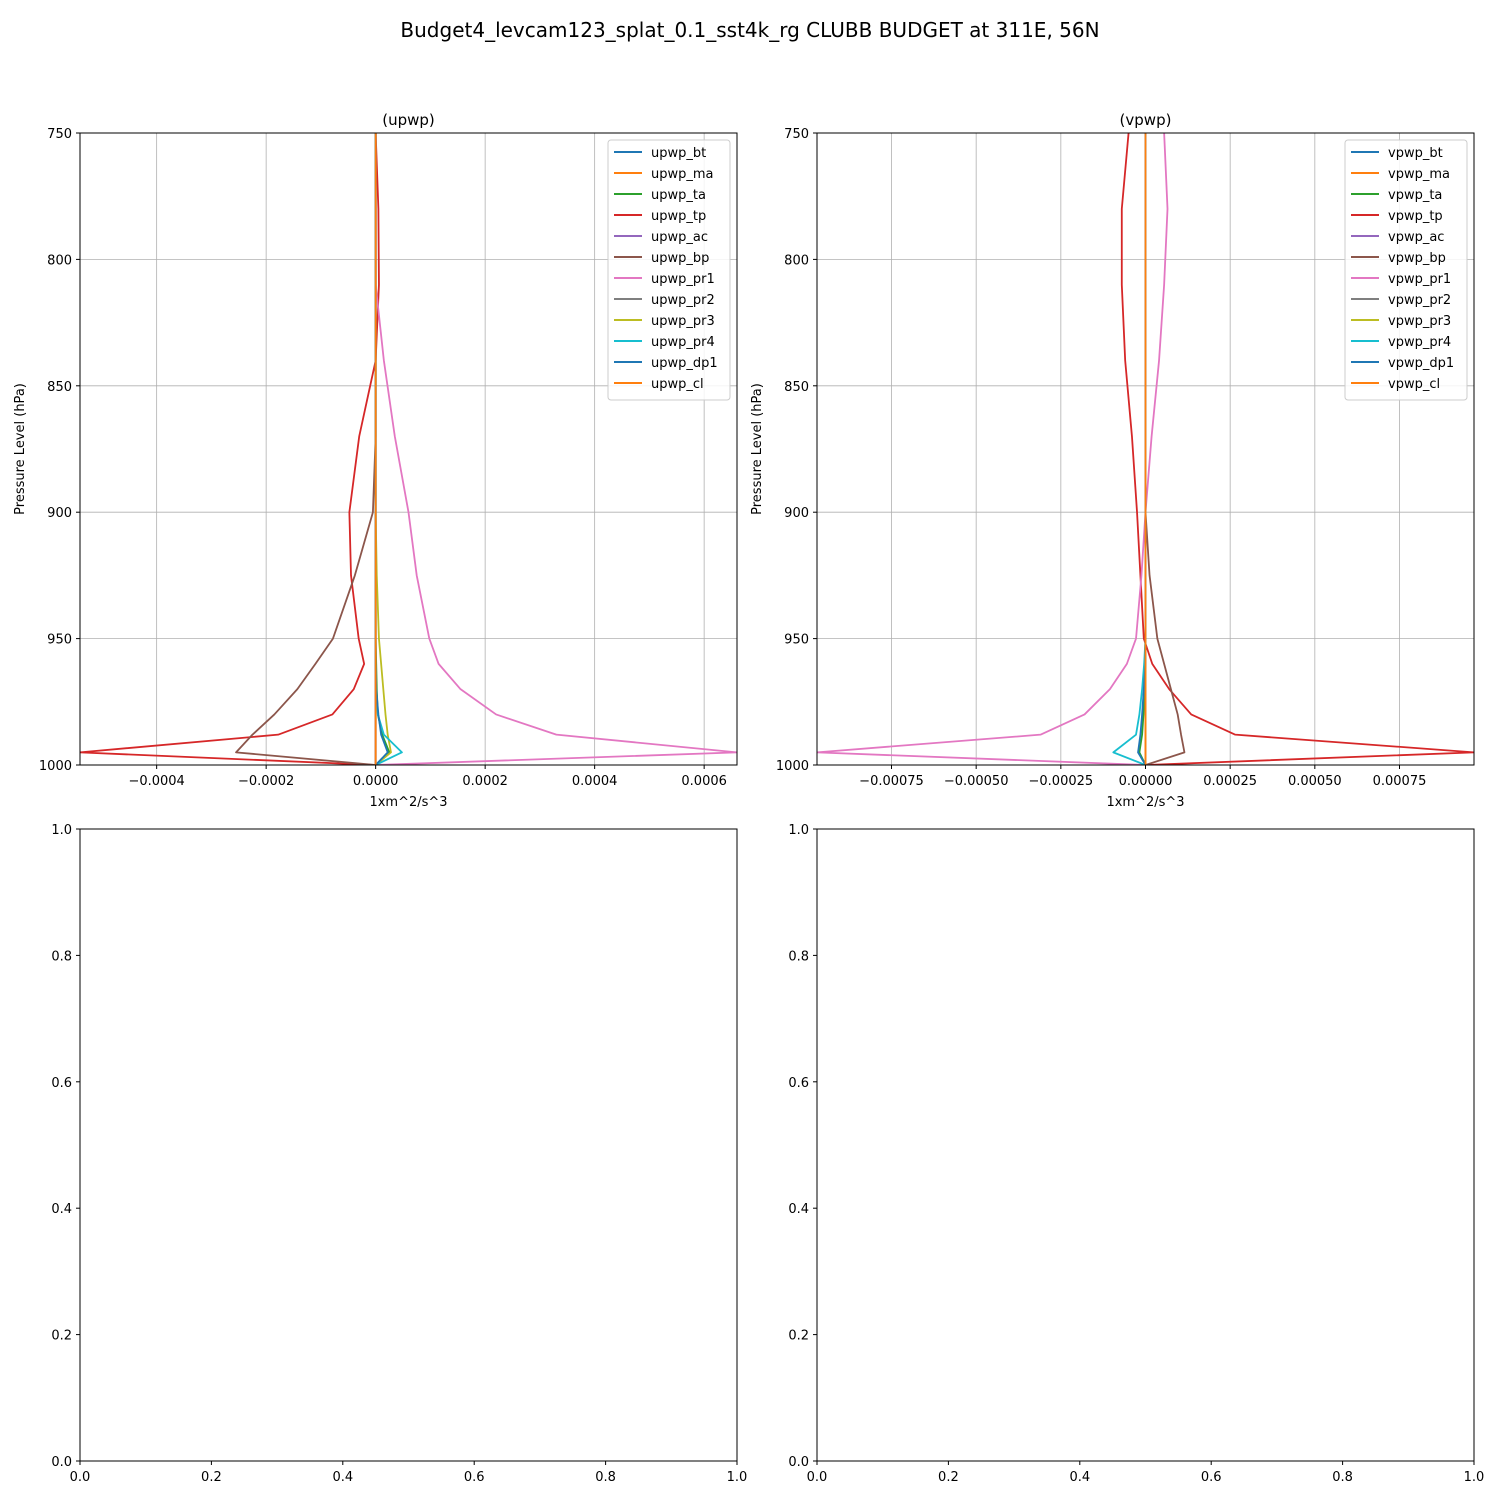 Image resolution: width=1500 pixels, height=1500 pixels. What do you see at coordinates (683, 342) in the screenshot?
I see `legend-entry: upwp_pr4` at bounding box center [683, 342].